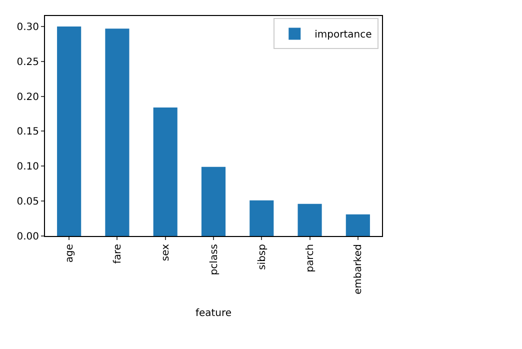 This screenshot has width=522, height=349. I want to click on y-tick-label: 0.10, so click(27, 167).